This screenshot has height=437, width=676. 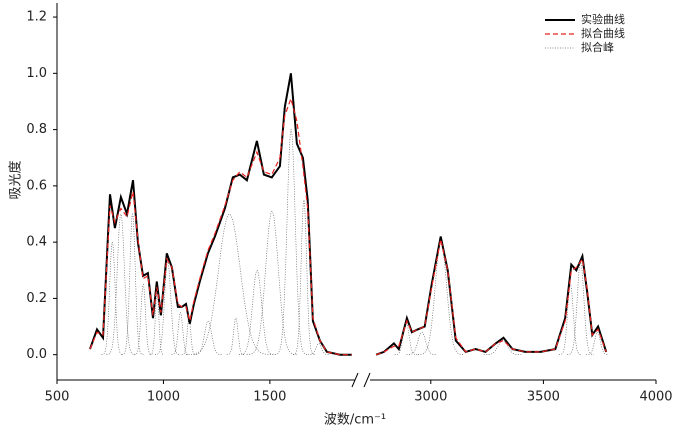 What do you see at coordinates (269, 397) in the screenshot?
I see `x-tick-label: 1500` at bounding box center [269, 397].